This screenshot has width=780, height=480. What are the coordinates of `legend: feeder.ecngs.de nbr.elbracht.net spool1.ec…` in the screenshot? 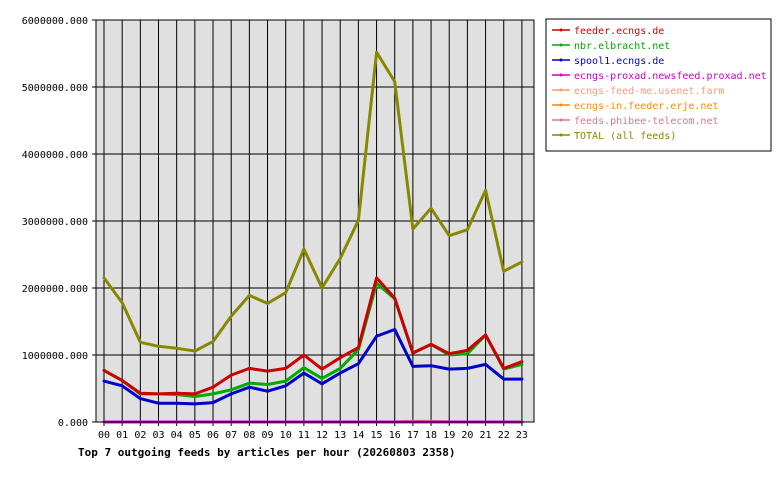 It's located at (658, 85).